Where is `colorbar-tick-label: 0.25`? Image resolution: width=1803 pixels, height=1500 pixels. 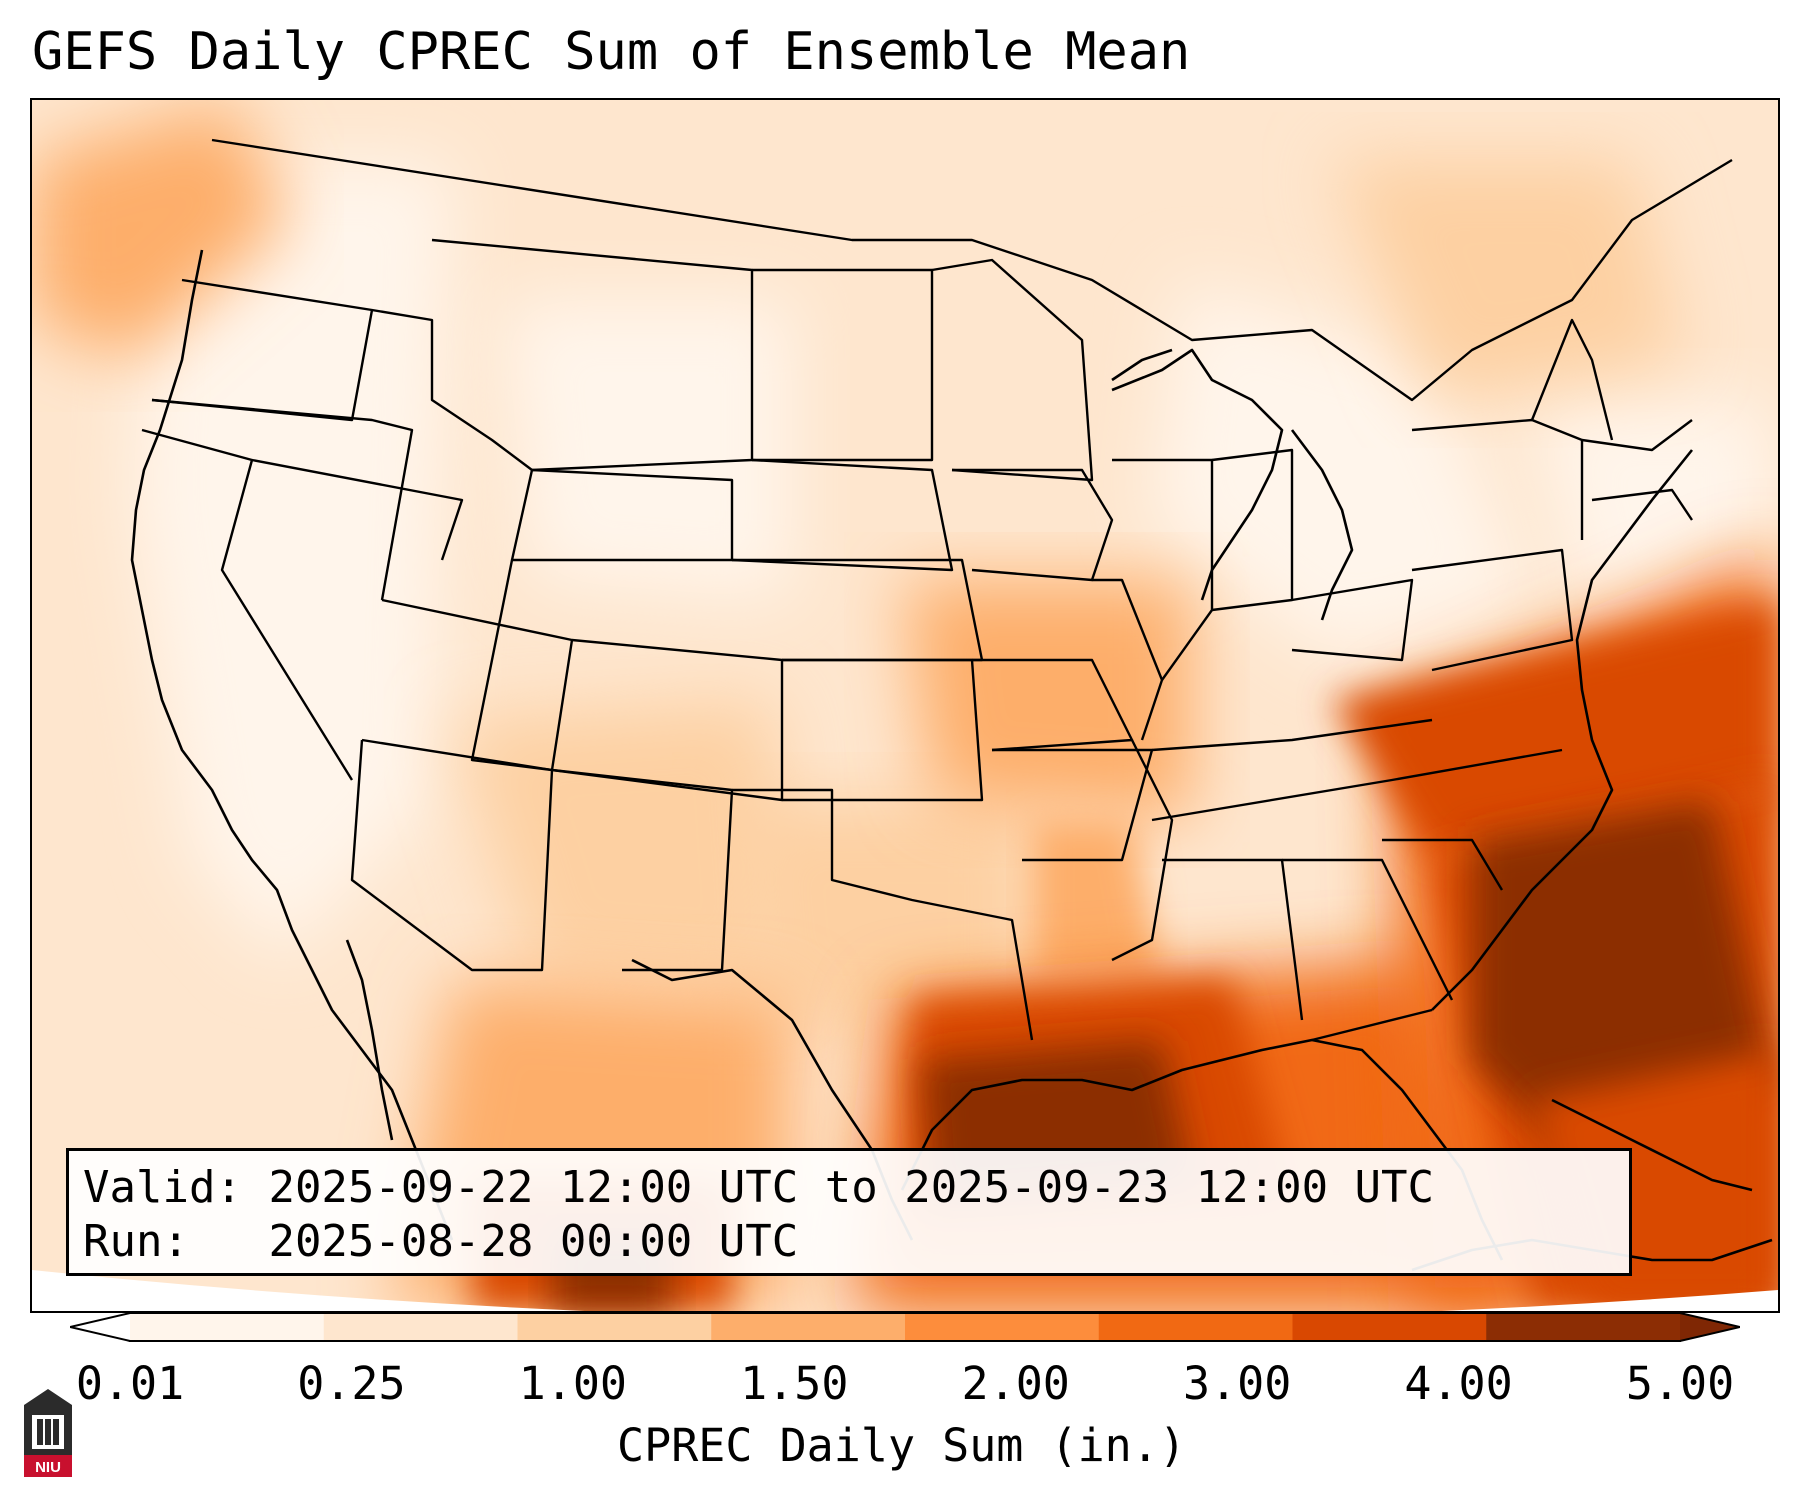 colorbar-tick-label: 0.25 is located at coordinates (351, 1383).